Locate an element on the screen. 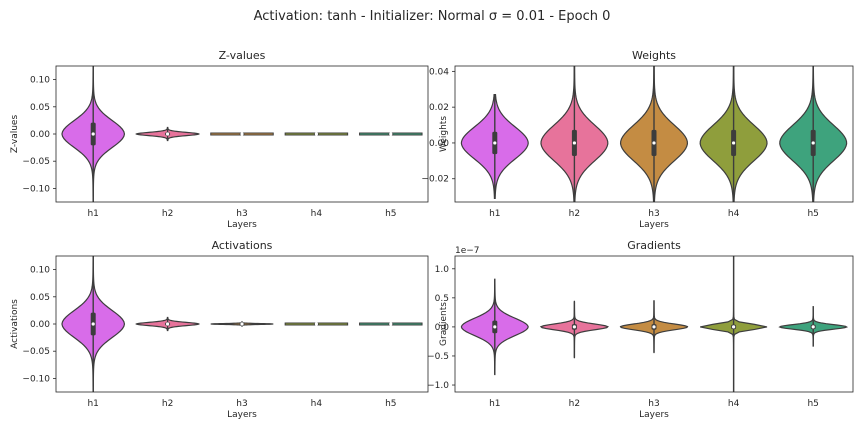 The image size is (864, 432). subplot-title: Weights is located at coordinates (654, 55).